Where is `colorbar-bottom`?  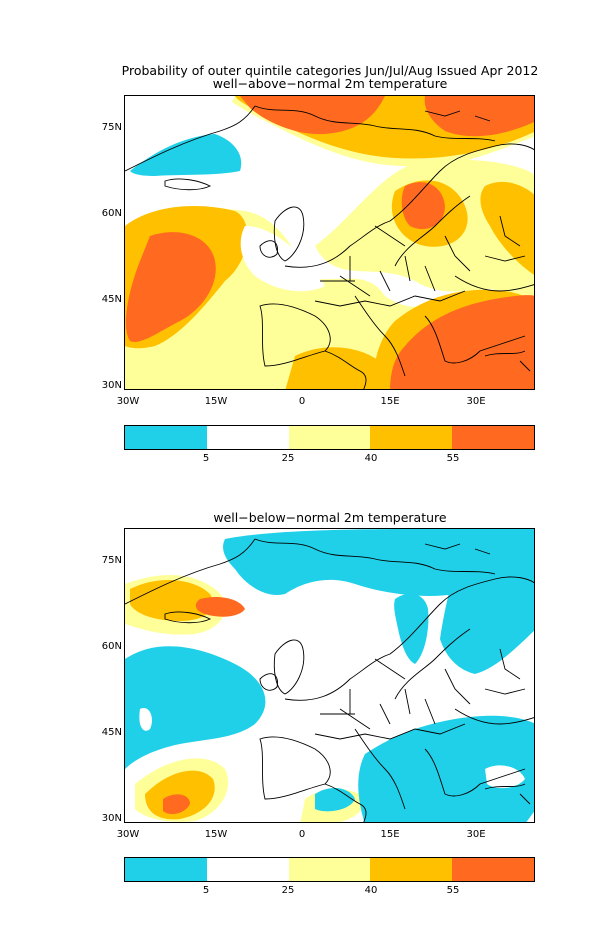 colorbar-bottom is located at coordinates (329, 869).